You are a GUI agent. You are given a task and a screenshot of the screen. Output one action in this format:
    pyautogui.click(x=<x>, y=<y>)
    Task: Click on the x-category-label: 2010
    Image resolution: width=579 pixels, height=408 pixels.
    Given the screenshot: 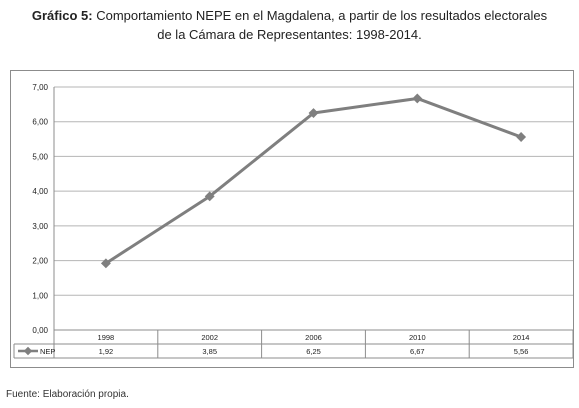 What is the action you would take?
    pyautogui.click(x=417, y=337)
    